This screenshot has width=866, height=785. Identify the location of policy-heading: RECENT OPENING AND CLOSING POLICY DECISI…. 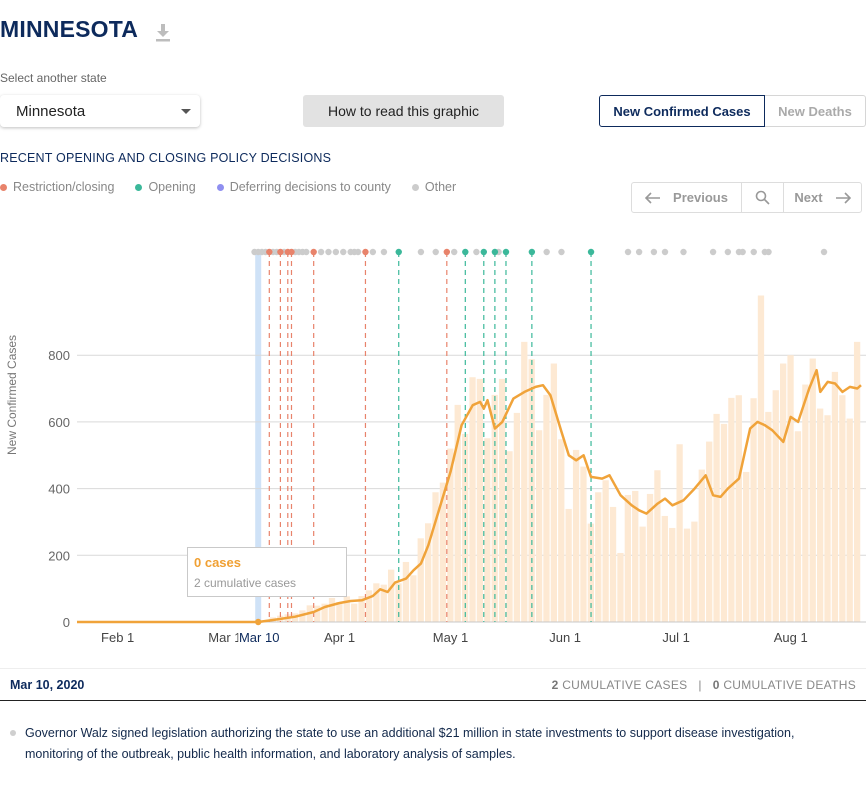
(166, 158).